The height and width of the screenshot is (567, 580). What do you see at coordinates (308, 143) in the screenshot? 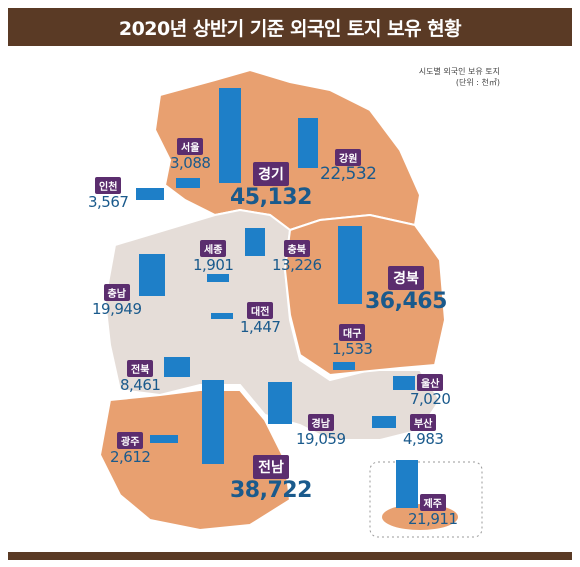
I see `bar-gangwon` at bounding box center [308, 143].